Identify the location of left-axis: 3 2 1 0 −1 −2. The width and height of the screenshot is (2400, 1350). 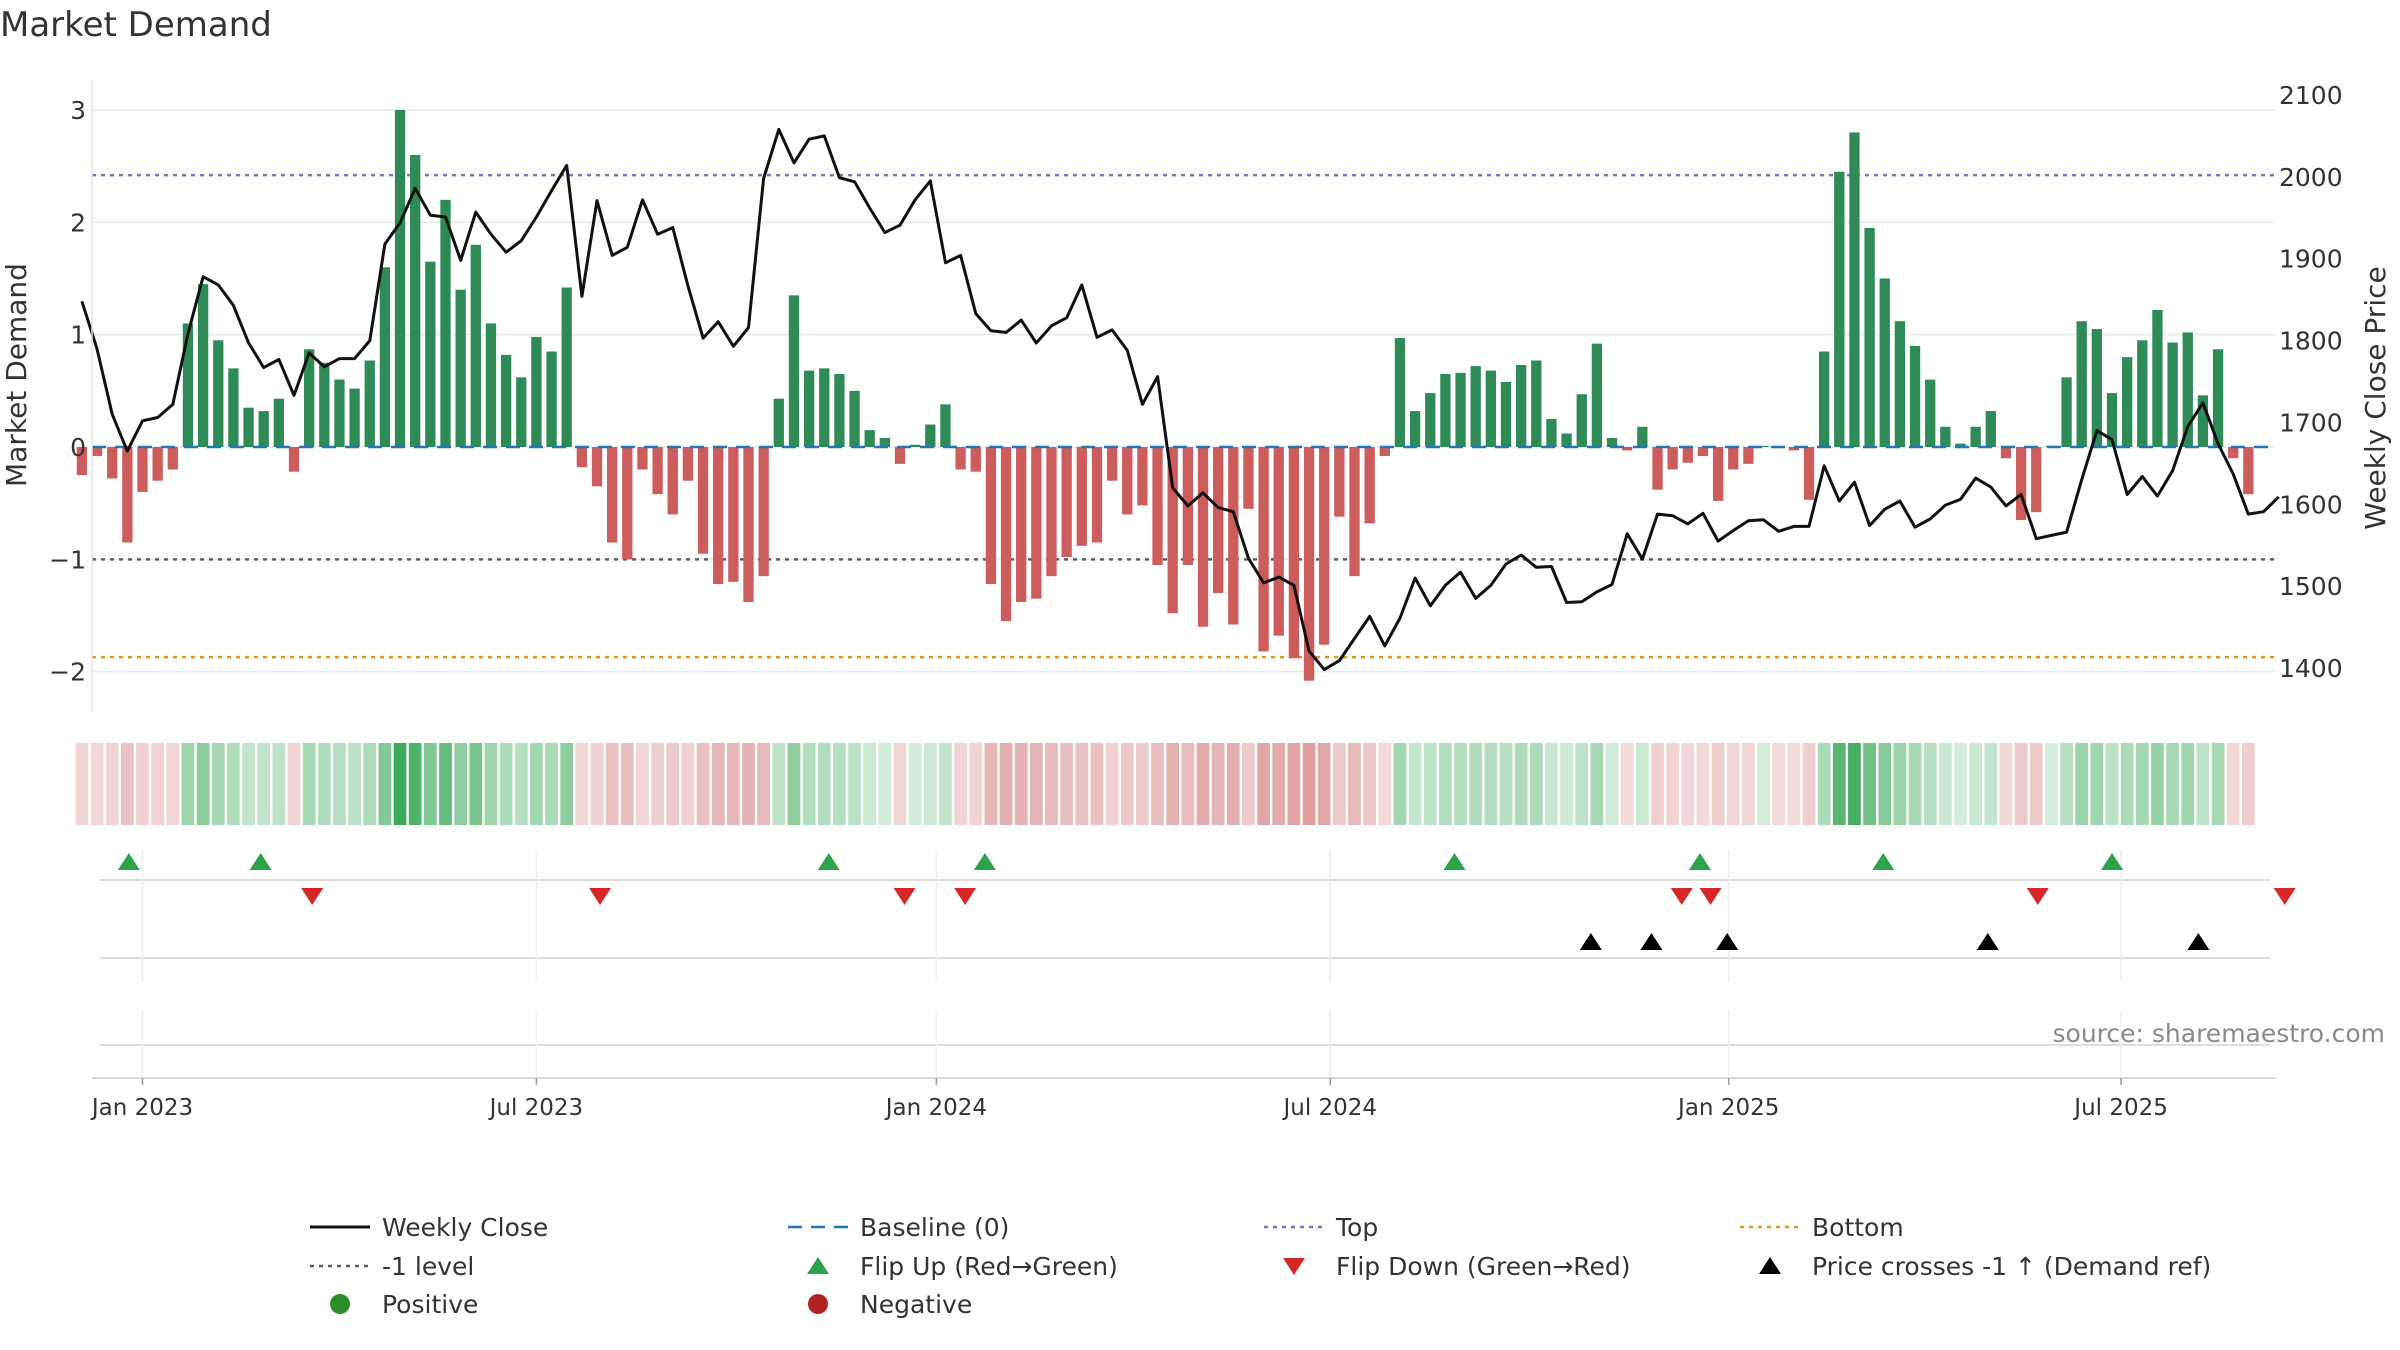
(71, 396).